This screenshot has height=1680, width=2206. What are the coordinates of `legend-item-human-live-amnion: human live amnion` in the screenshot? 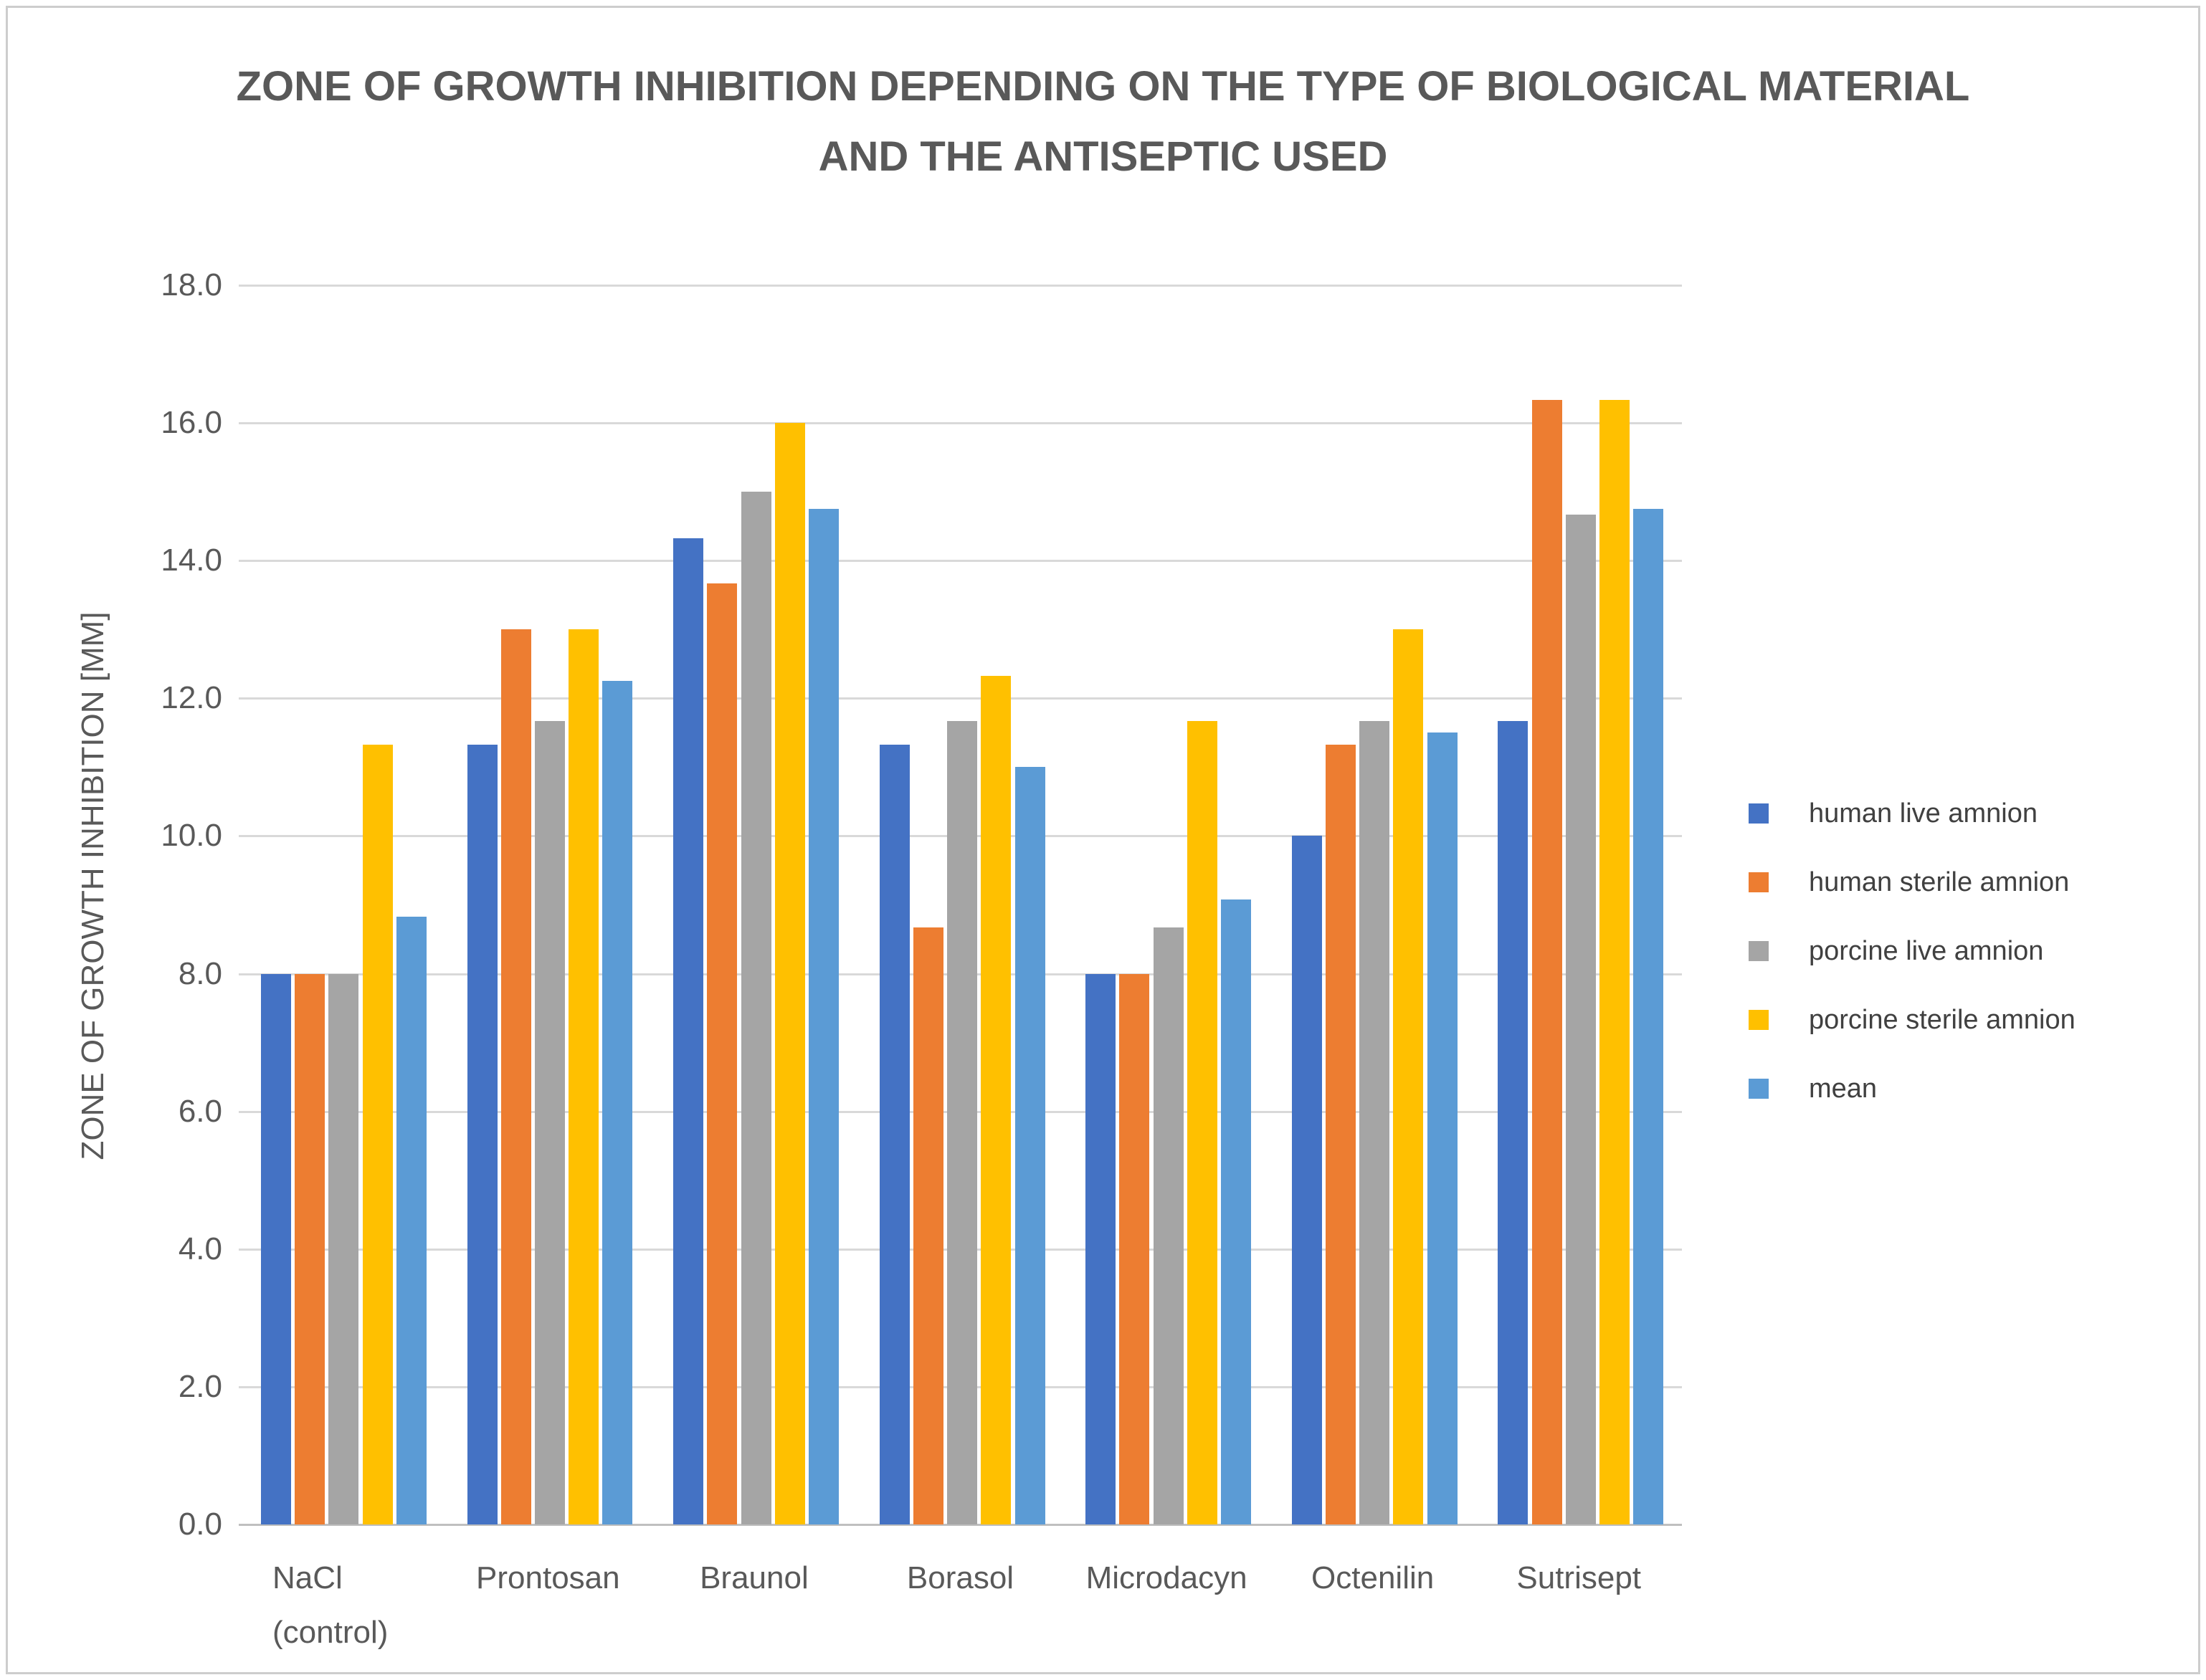 It's located at (1912, 813).